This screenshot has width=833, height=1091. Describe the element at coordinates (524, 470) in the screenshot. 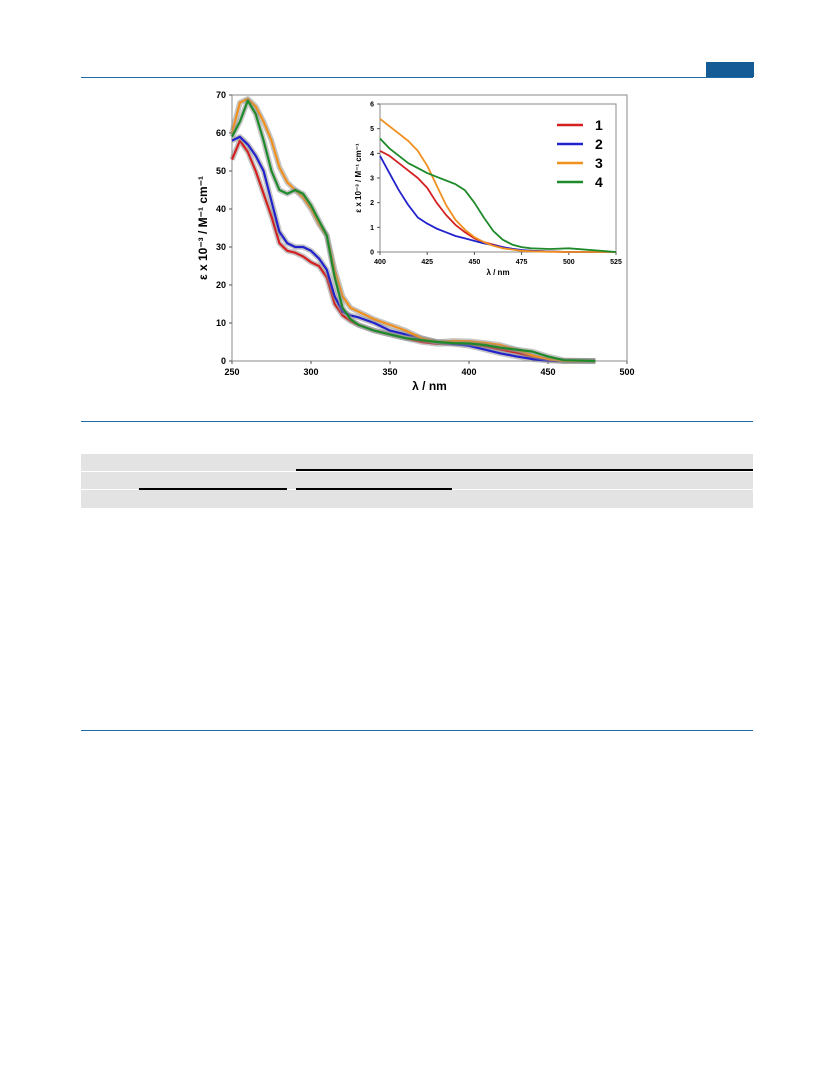

I see `table-span-rule` at that location.